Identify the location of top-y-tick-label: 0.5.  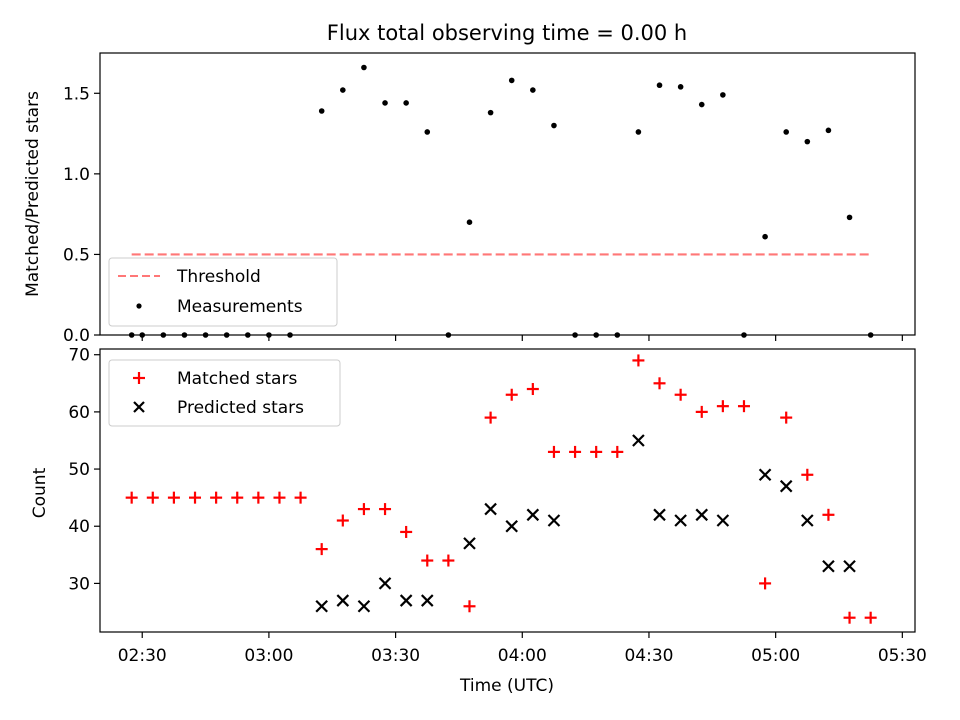
(76, 255).